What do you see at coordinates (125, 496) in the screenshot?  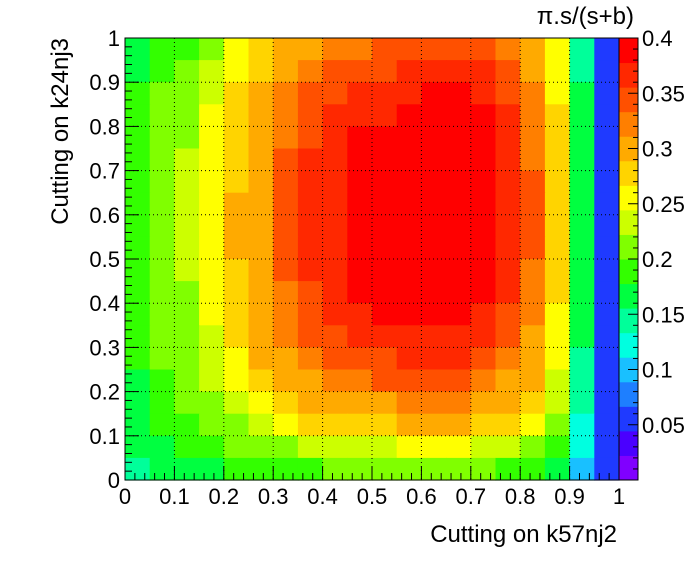 I see `x-tick-label: 0` at bounding box center [125, 496].